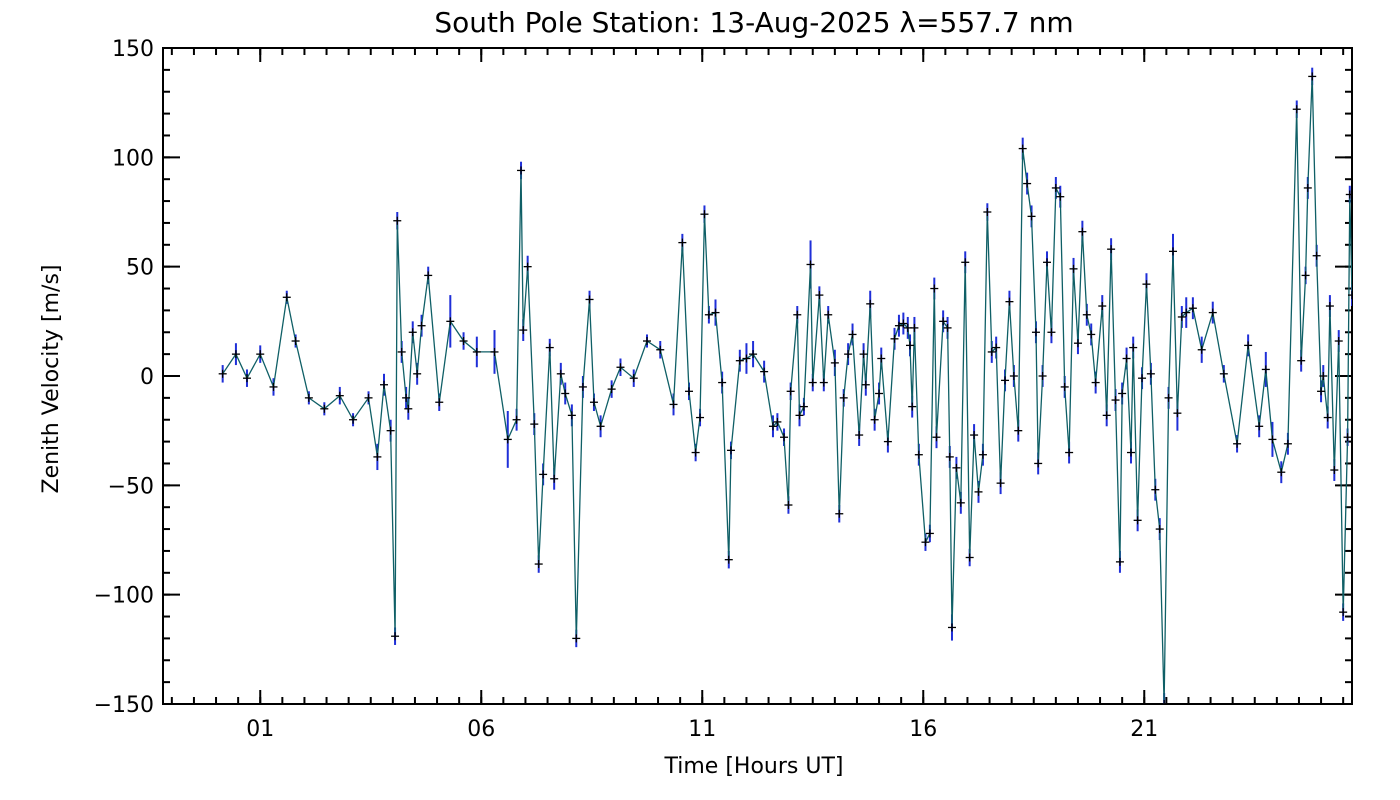 Image resolution: width=1400 pixels, height=800 pixels. Describe the element at coordinates (51, 379) in the screenshot. I see `y-axis-label: Zenith Velocity [m/s]` at that location.